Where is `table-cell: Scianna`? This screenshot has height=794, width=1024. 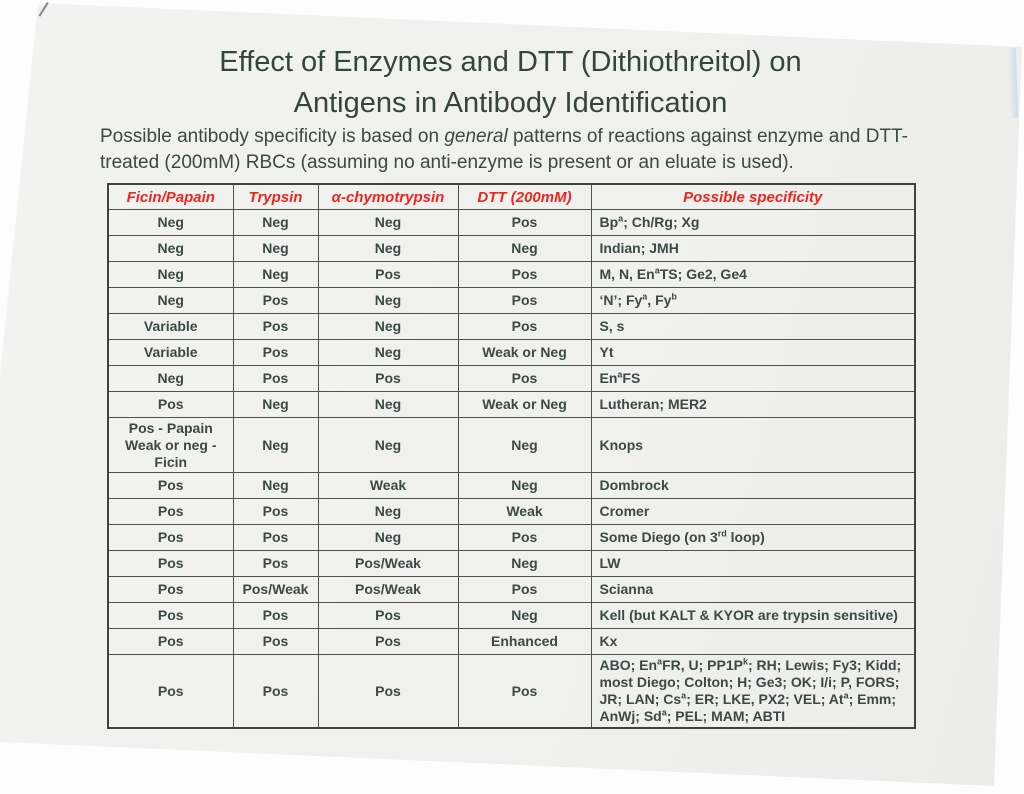 table-cell: Scianna is located at coordinates (753, 590).